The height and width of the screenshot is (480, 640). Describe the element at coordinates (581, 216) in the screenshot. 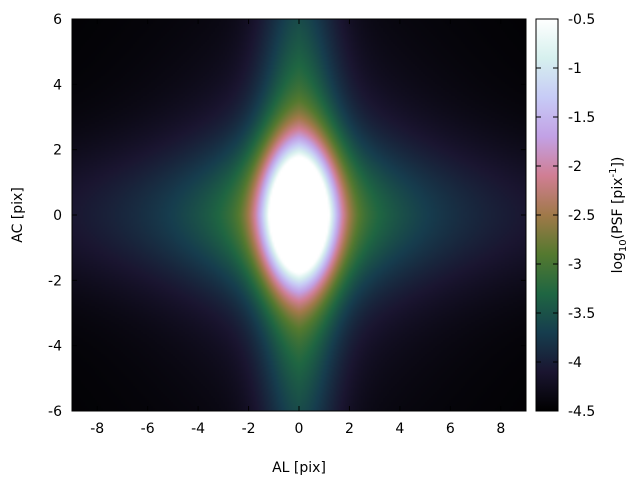

I see `colorbar-tick-label: -2.5` at that location.